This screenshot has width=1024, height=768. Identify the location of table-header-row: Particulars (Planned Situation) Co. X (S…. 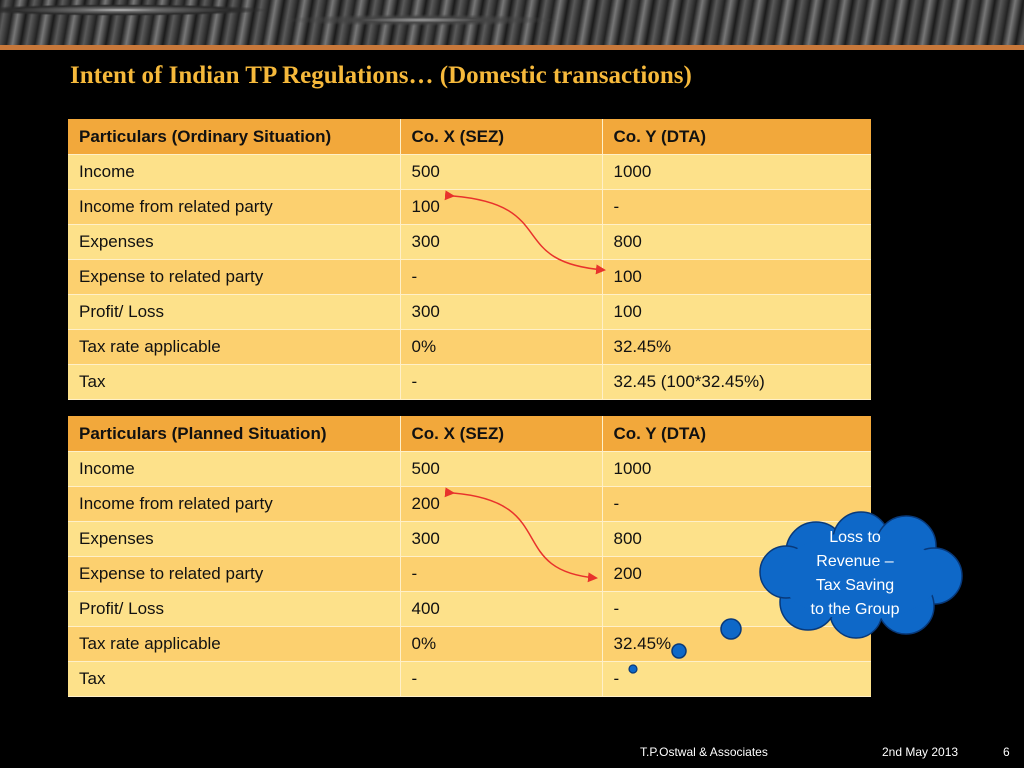
(469, 434).